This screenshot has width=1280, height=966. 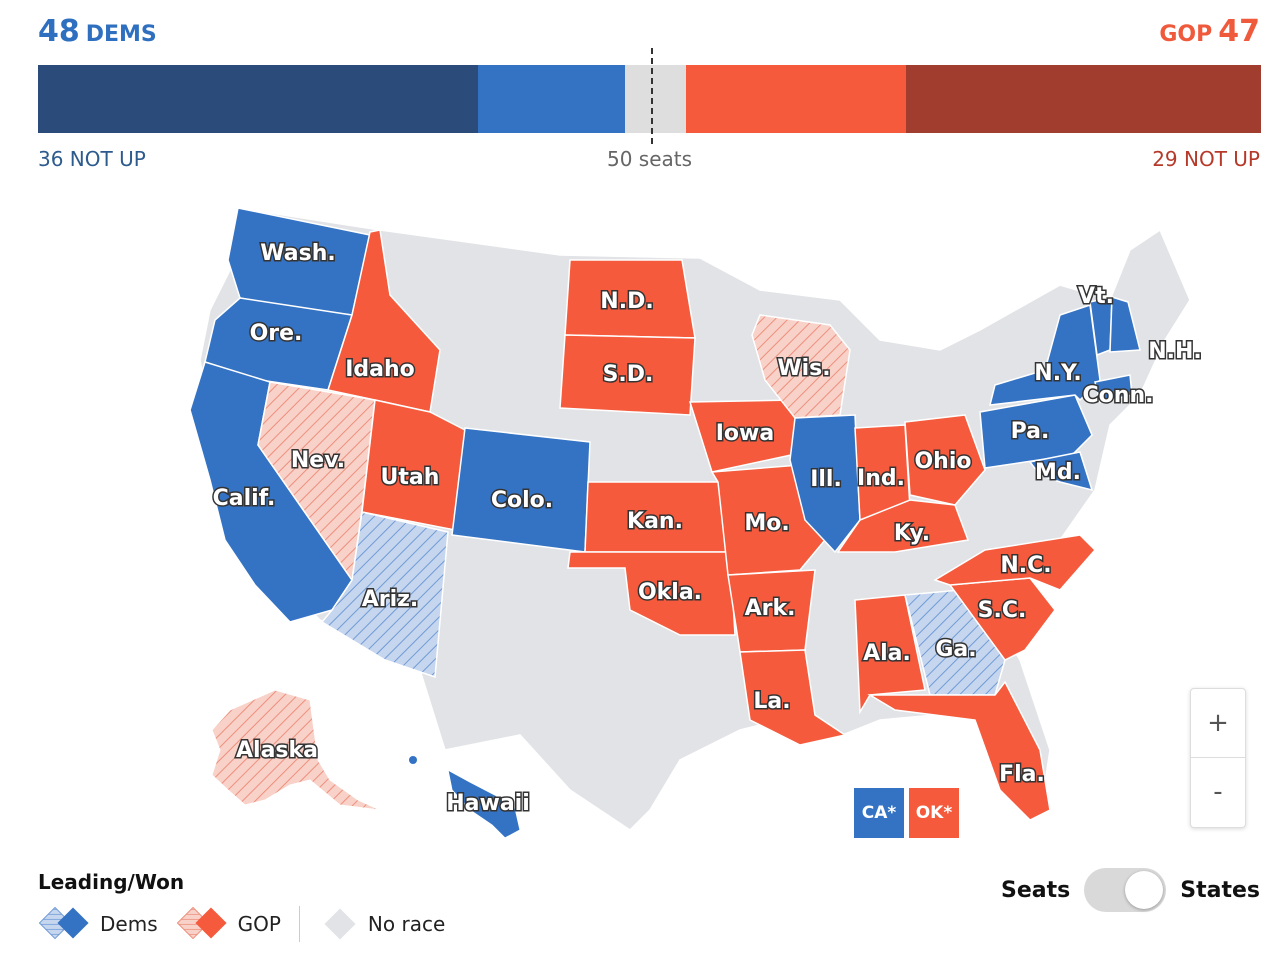 I want to click on zoom-divider, so click(x=1218, y=757).